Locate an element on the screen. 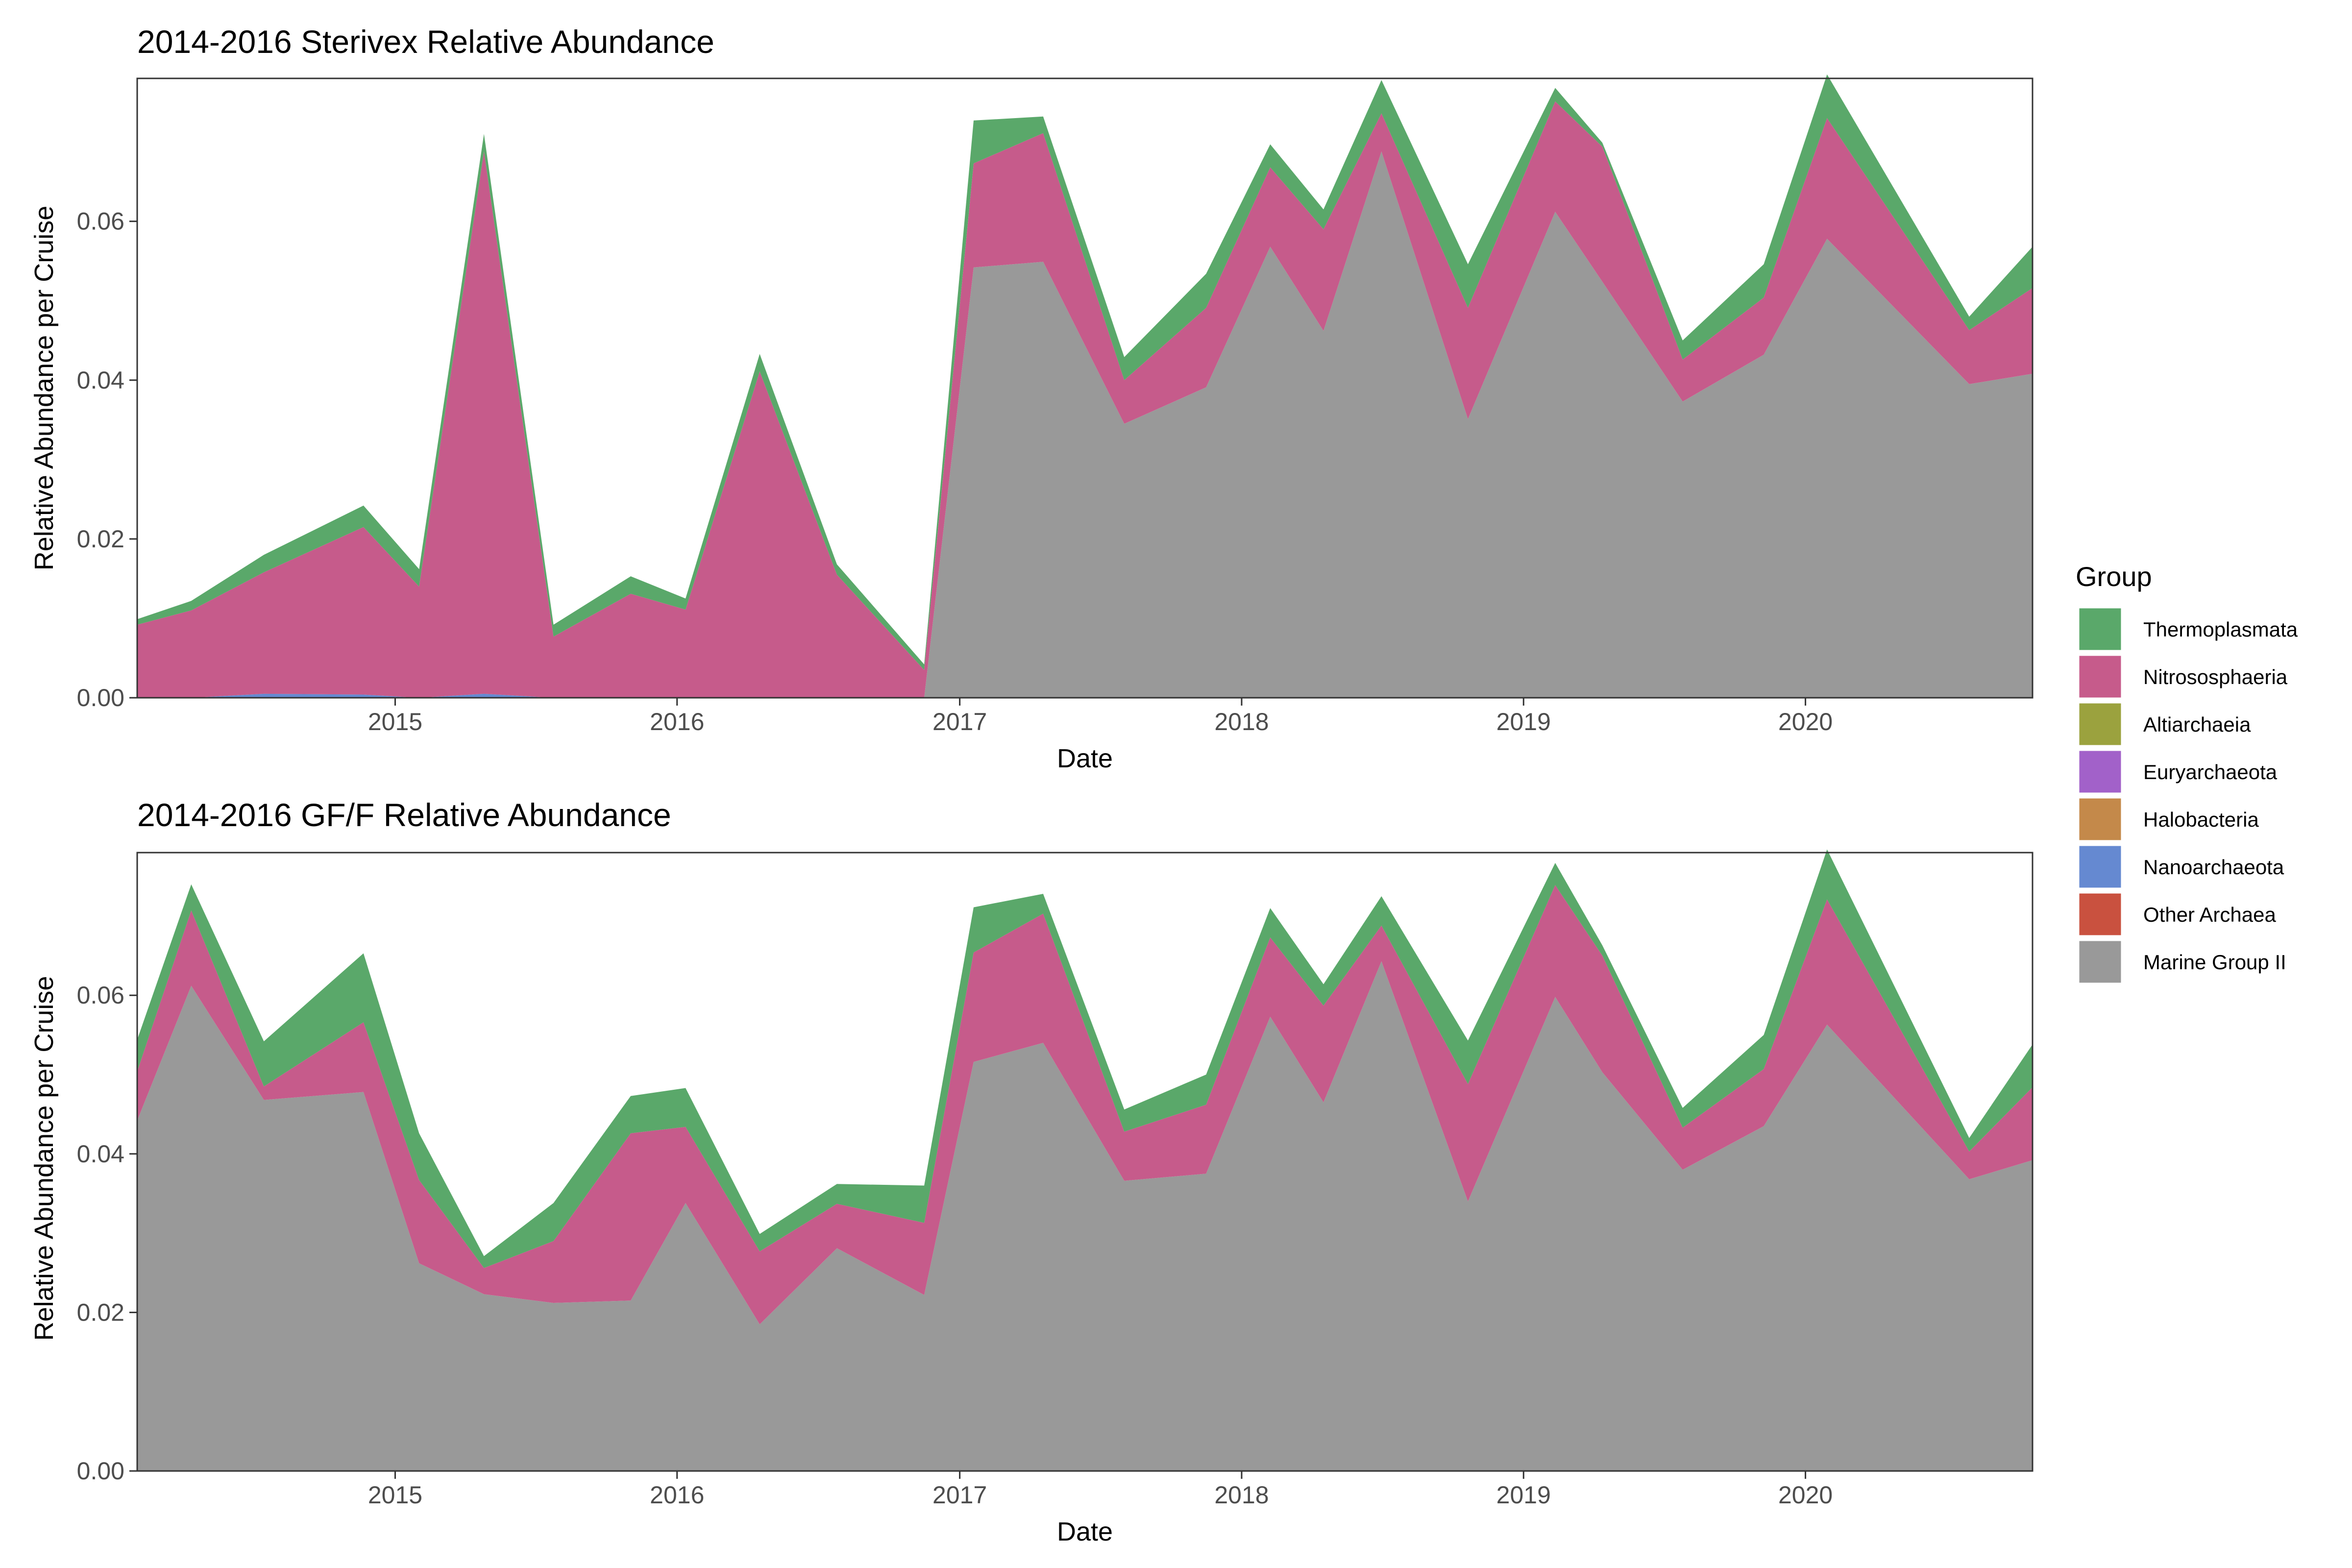 This screenshot has height=1568, width=2352. legend-title: Group is located at coordinates (2114, 576).